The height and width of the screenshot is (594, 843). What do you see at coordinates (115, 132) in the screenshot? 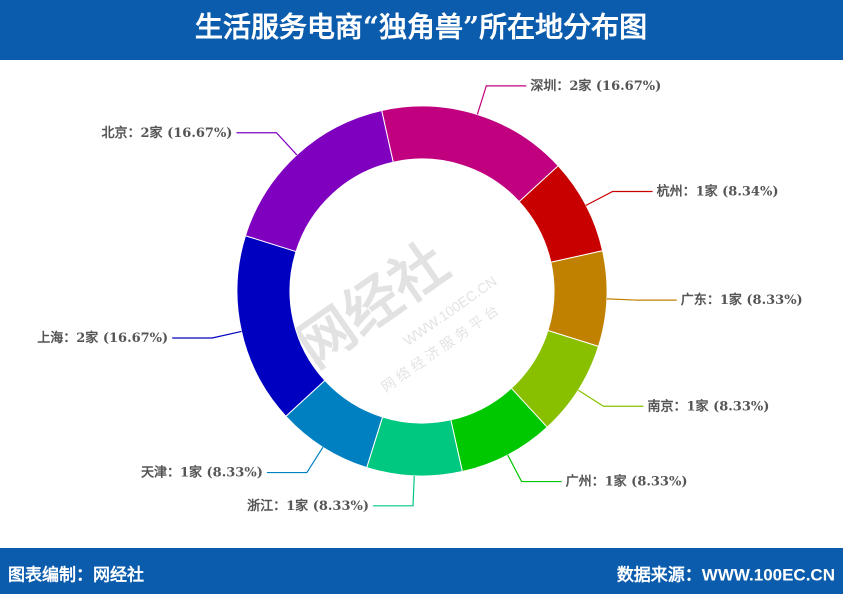
I see `category-label: 北京` at bounding box center [115, 132].